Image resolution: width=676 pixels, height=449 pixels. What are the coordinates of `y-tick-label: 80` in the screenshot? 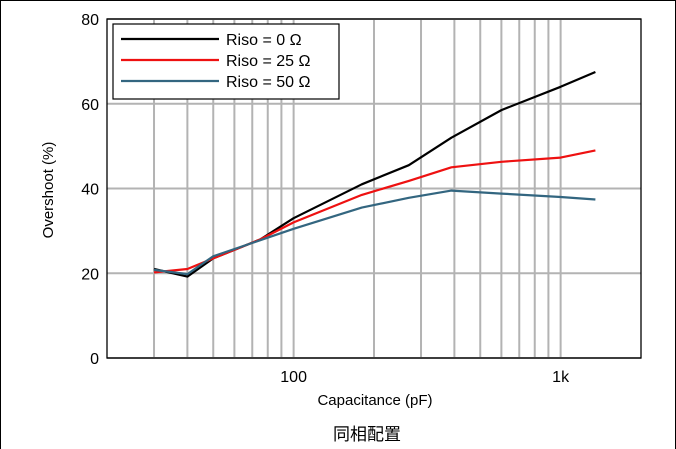 It's located at (90, 20).